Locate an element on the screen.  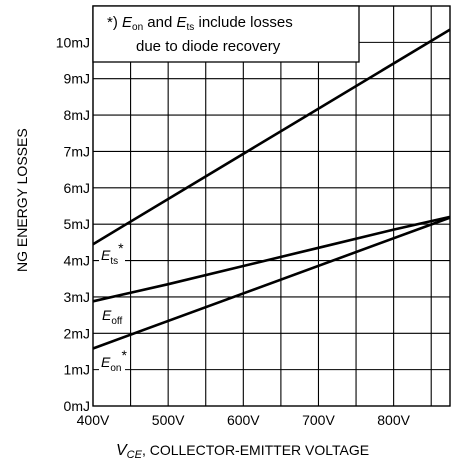
x-tick-label: 400V is located at coordinates (93, 420).